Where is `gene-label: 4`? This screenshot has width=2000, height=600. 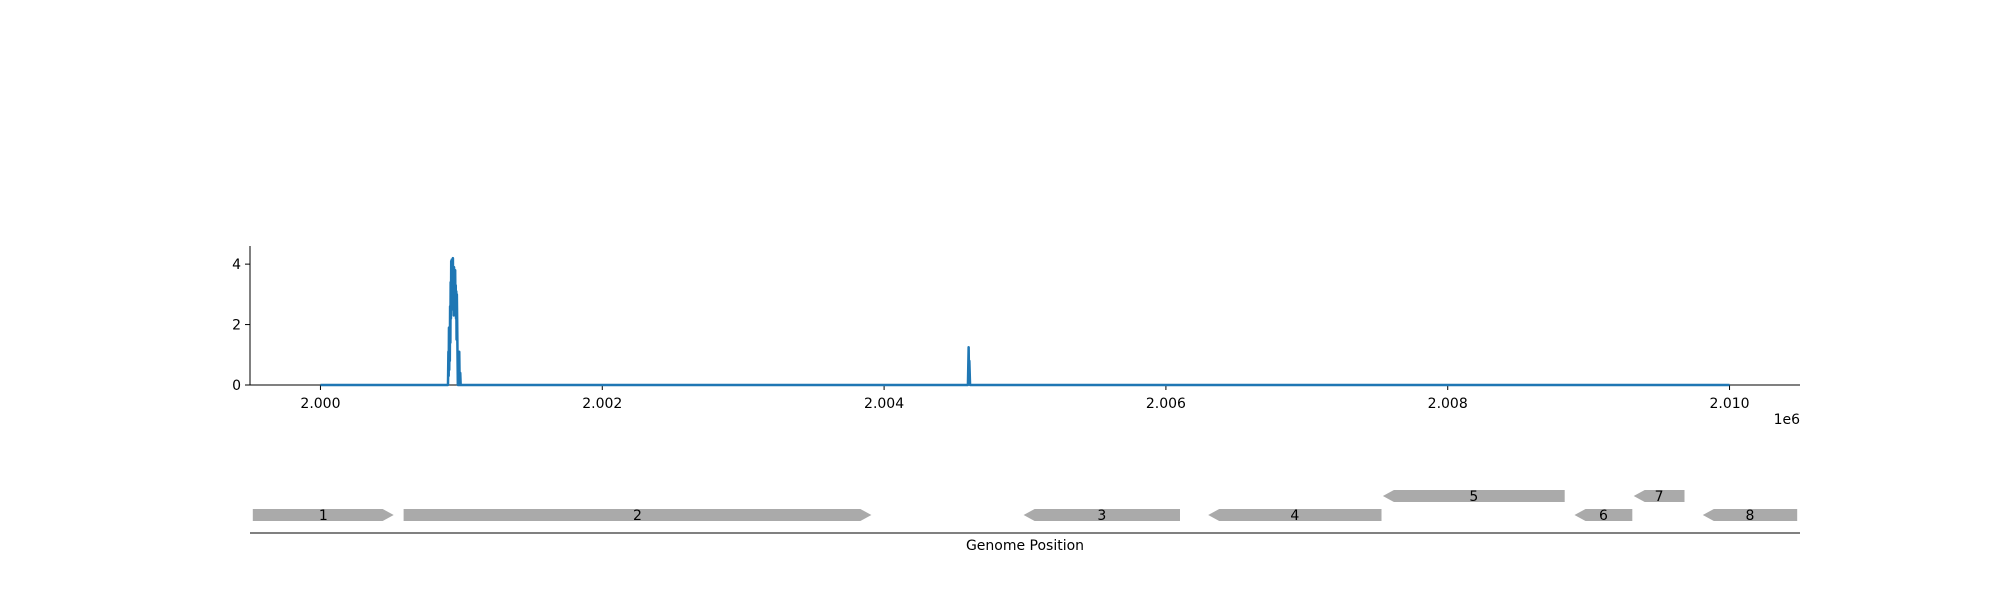
gene-label: 4 is located at coordinates (1294, 516).